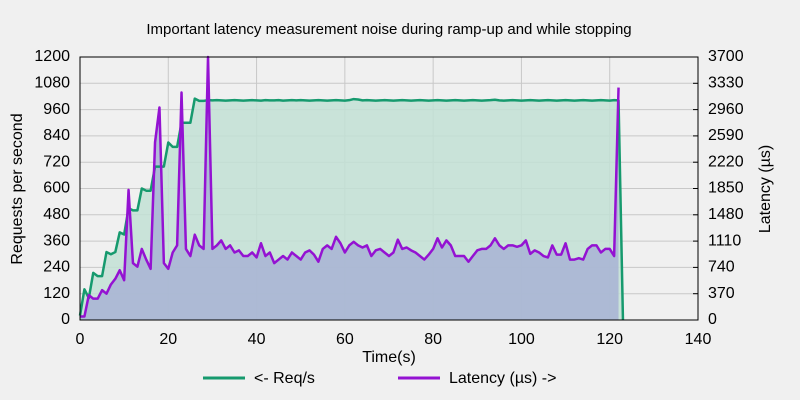  What do you see at coordinates (257, 339) in the screenshot?
I see `x-tick-label: 40` at bounding box center [257, 339].